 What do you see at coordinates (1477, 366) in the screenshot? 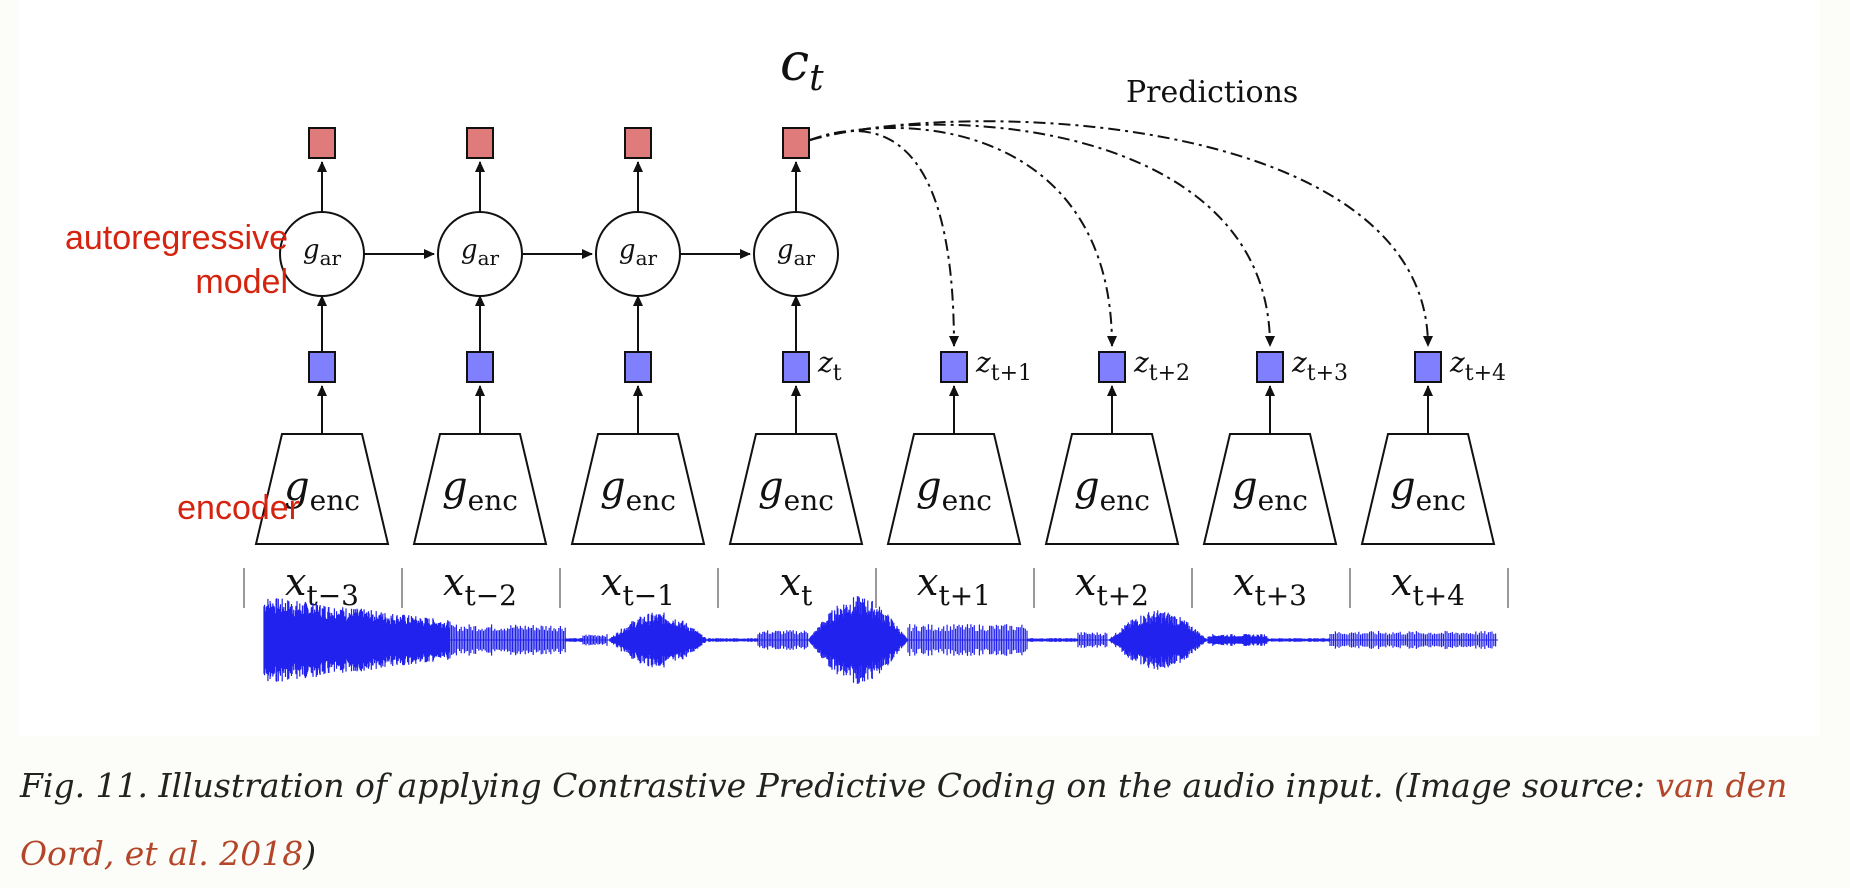
I see `latent-label: zt+4` at bounding box center [1477, 366].